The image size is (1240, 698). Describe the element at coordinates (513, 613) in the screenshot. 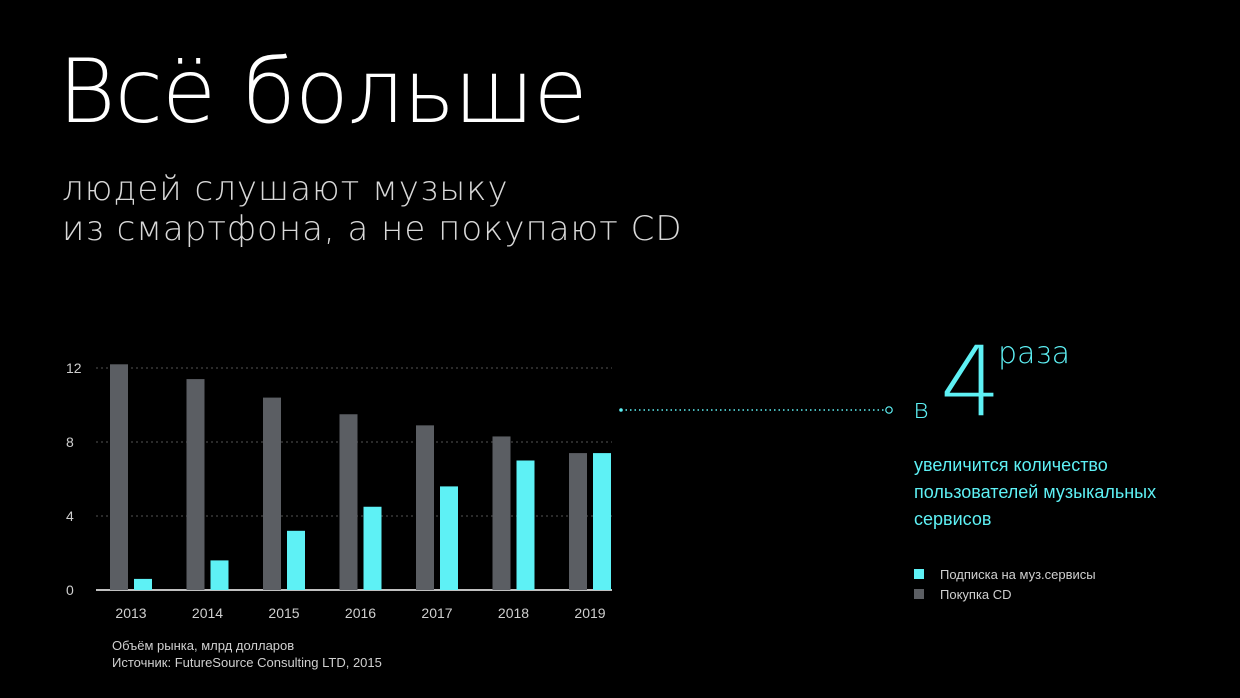

I see `x-tick-label: 2018` at that location.